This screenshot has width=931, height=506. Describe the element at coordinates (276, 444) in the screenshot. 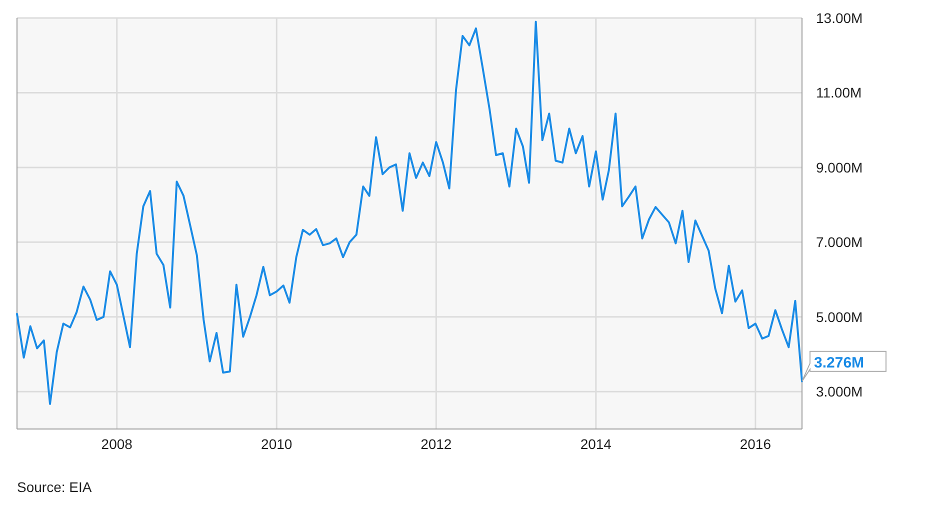

I see `x-tick-label: 2010` at that location.